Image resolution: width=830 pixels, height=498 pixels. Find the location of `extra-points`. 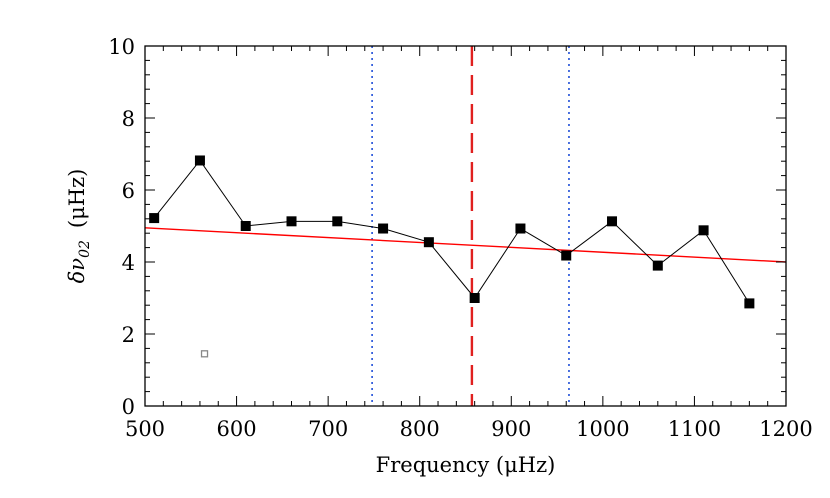

extra-points is located at coordinates (204, 354).